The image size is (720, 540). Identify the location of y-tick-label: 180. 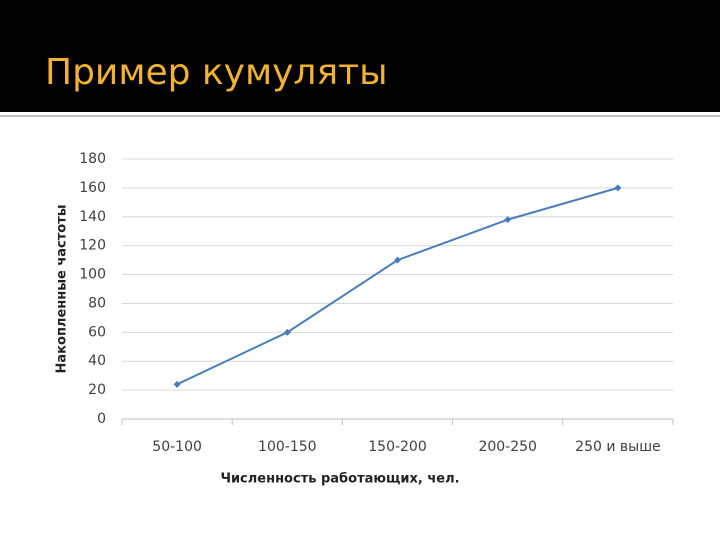
(92, 159).